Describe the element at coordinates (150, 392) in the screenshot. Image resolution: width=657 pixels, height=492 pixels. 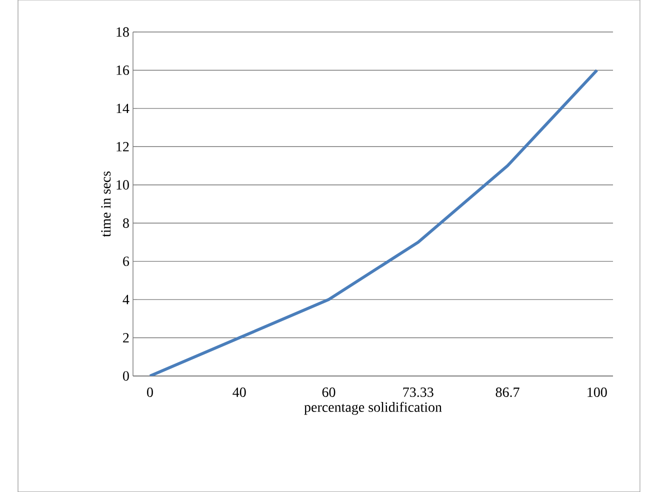
I see `x-tick-label: 0` at that location.